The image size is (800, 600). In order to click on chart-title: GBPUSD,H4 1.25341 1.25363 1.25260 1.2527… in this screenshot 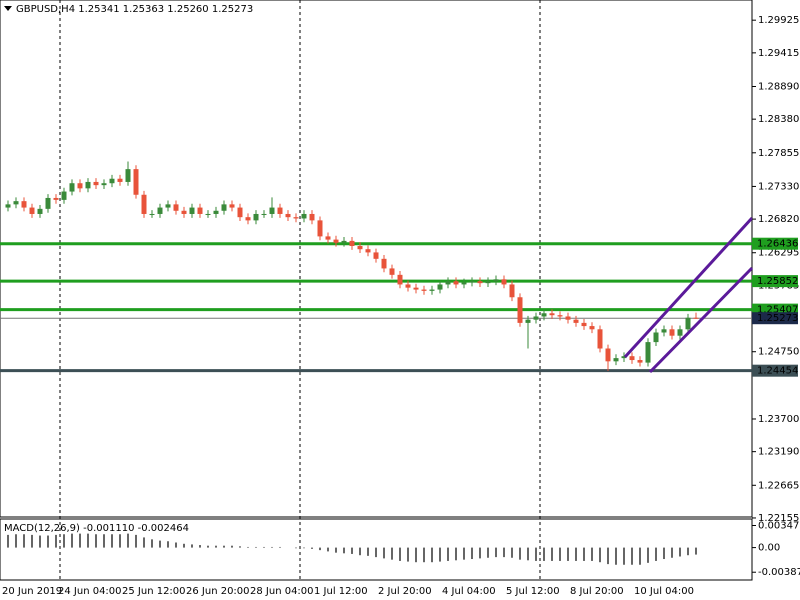, I will do `click(134, 9)`.